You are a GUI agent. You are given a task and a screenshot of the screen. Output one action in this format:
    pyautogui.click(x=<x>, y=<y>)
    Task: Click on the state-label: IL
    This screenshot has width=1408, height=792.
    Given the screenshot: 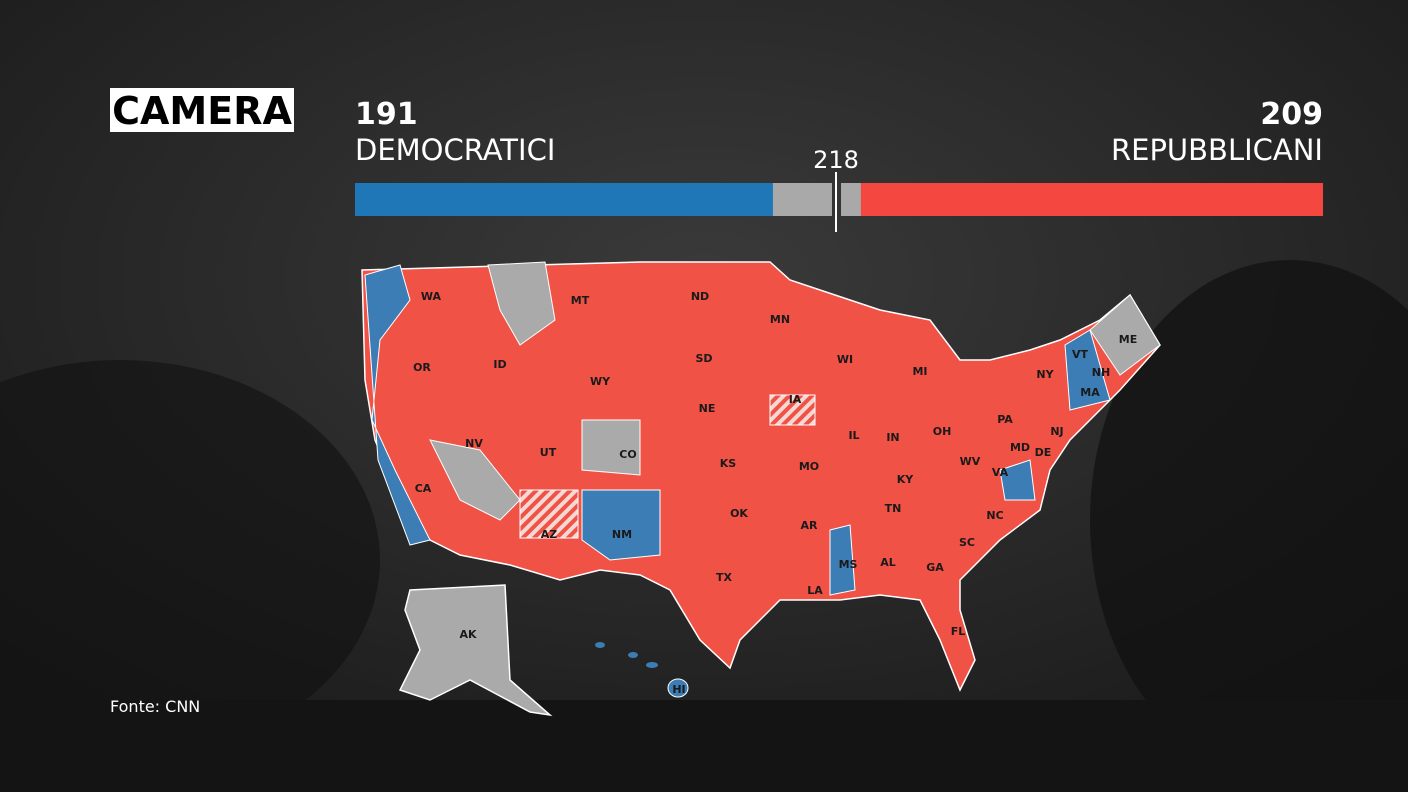 What is the action you would take?
    pyautogui.click(x=853, y=435)
    